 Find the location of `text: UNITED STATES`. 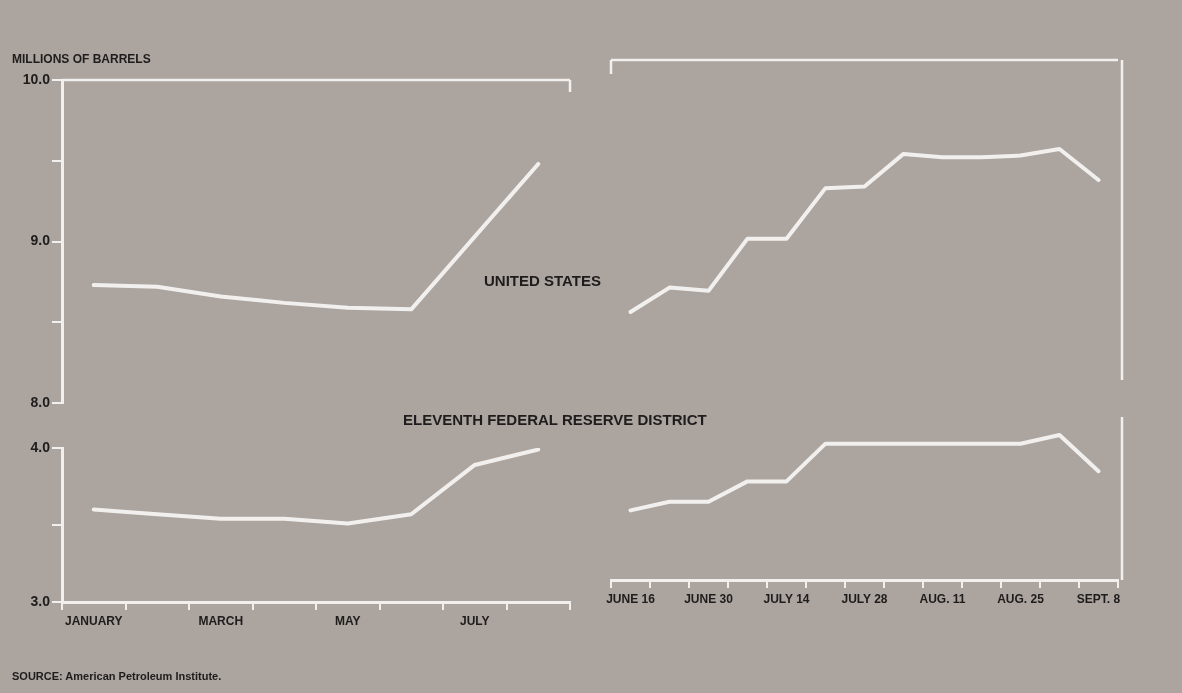

text: UNITED STATES is located at coordinates (542, 280).